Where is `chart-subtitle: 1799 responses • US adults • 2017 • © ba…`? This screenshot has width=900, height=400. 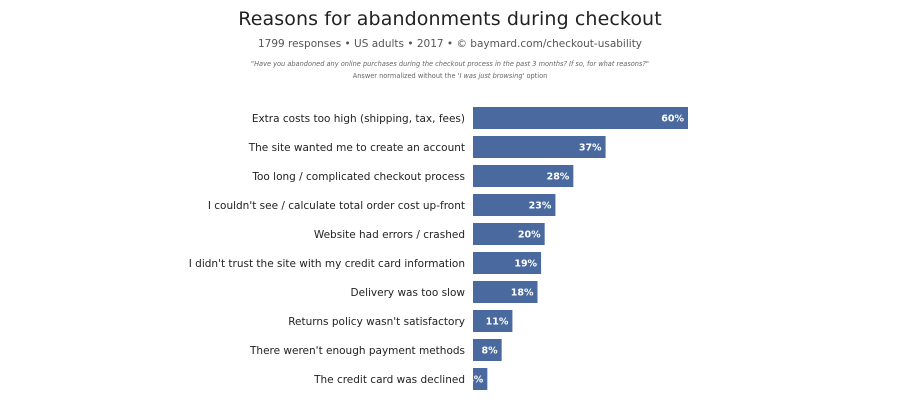 chart-subtitle: 1799 responses • US adults • 2017 • © ba… is located at coordinates (450, 44).